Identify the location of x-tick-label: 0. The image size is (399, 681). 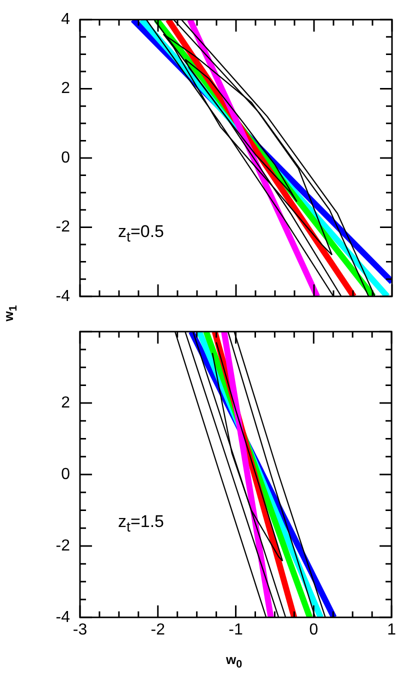
(313, 629).